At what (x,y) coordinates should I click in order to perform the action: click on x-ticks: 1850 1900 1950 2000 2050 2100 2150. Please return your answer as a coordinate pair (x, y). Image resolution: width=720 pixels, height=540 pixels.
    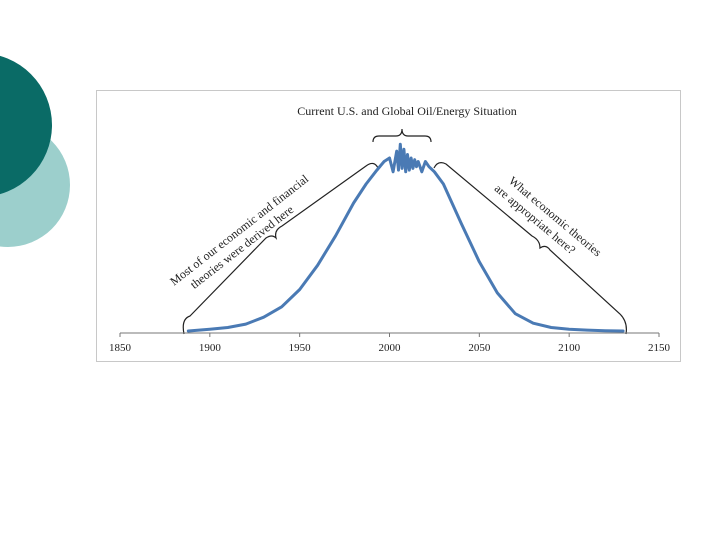
    Looking at the image, I should click on (390, 343).